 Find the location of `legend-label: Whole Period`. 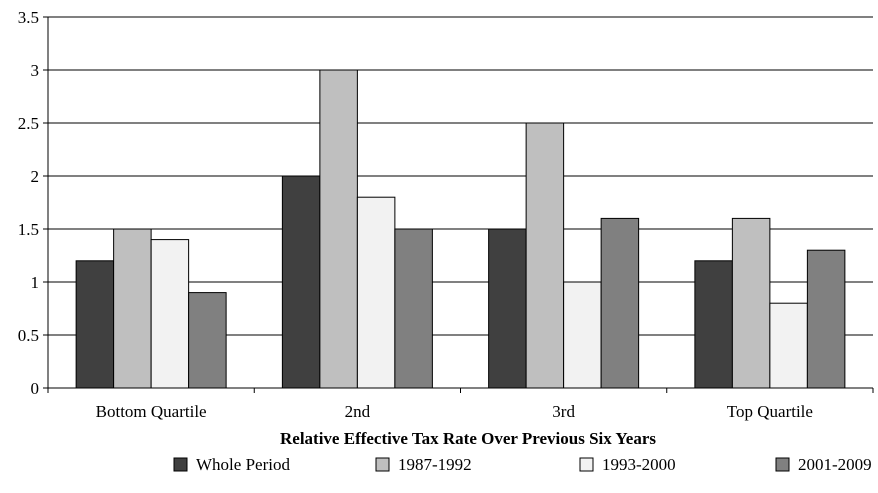

legend-label: Whole Period is located at coordinates (243, 464).